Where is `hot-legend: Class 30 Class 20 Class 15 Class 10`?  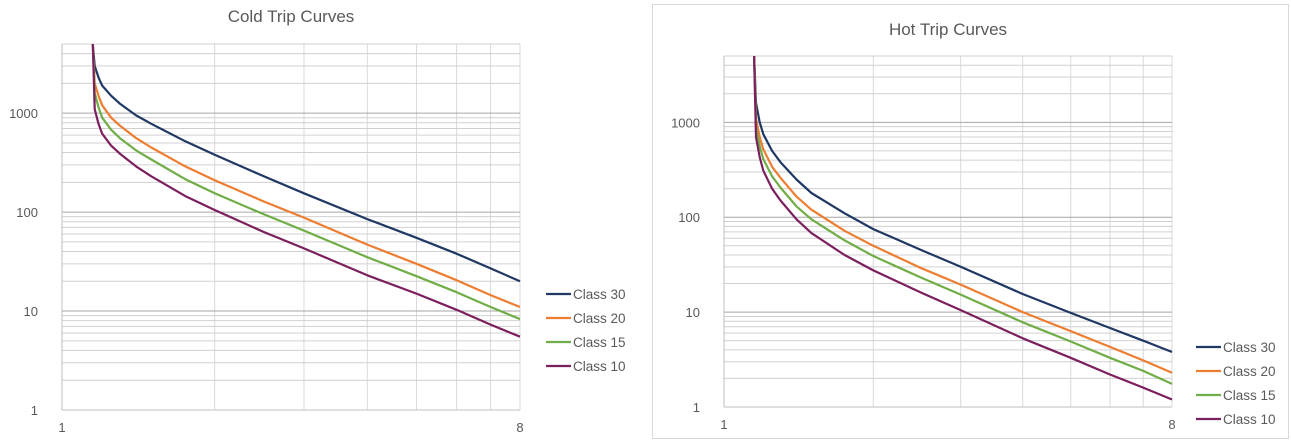
hot-legend: Class 30 Class 20 Class 15 Class 10 is located at coordinates (1236, 383).